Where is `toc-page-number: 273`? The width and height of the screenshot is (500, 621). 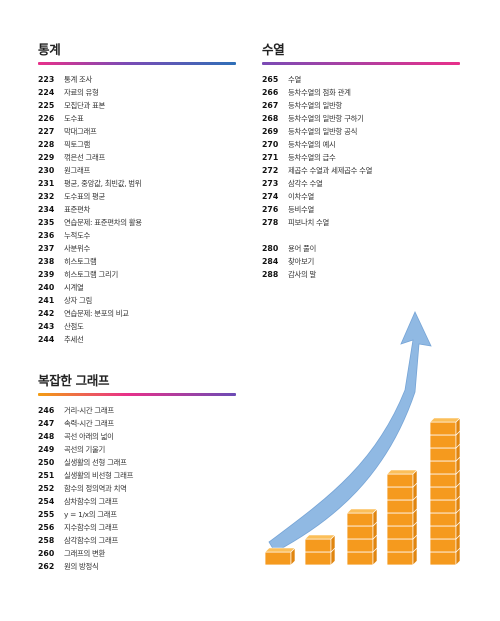 toc-page-number: 273 is located at coordinates (270, 183).